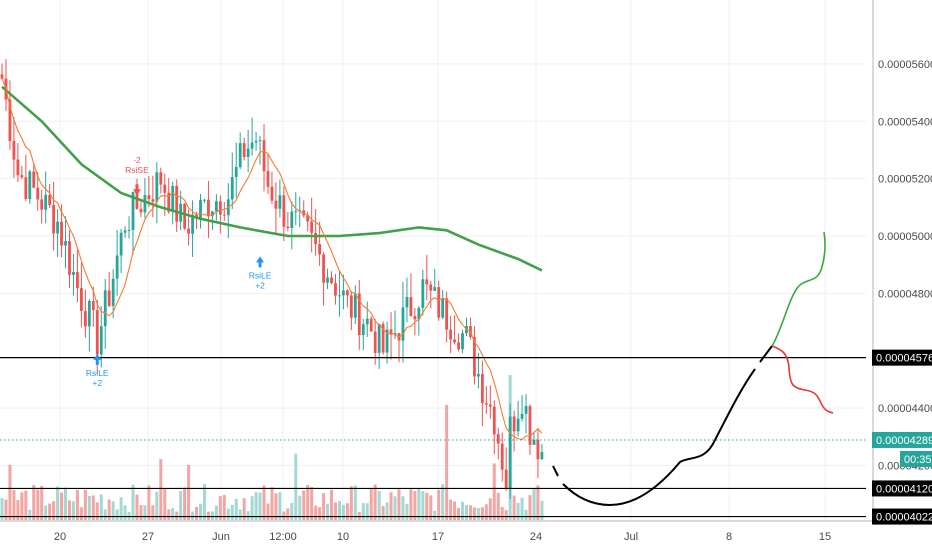 This screenshot has height=550, width=932. What do you see at coordinates (136, 190) in the screenshot?
I see `signal-arrow-down` at bounding box center [136, 190].